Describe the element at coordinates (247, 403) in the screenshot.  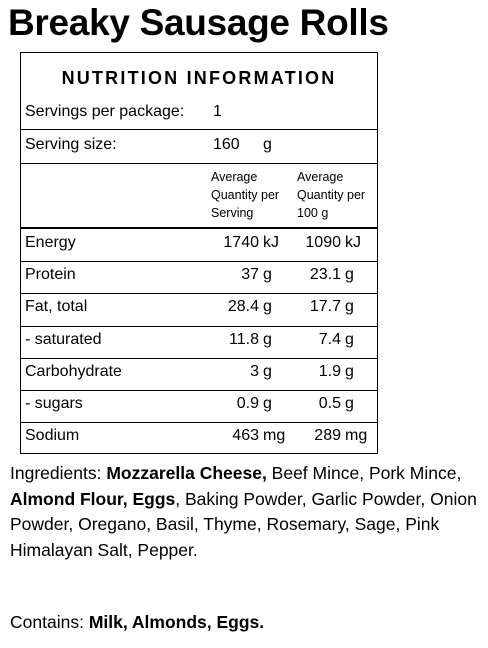
I see `per-serving-value: 0.9` at that location.